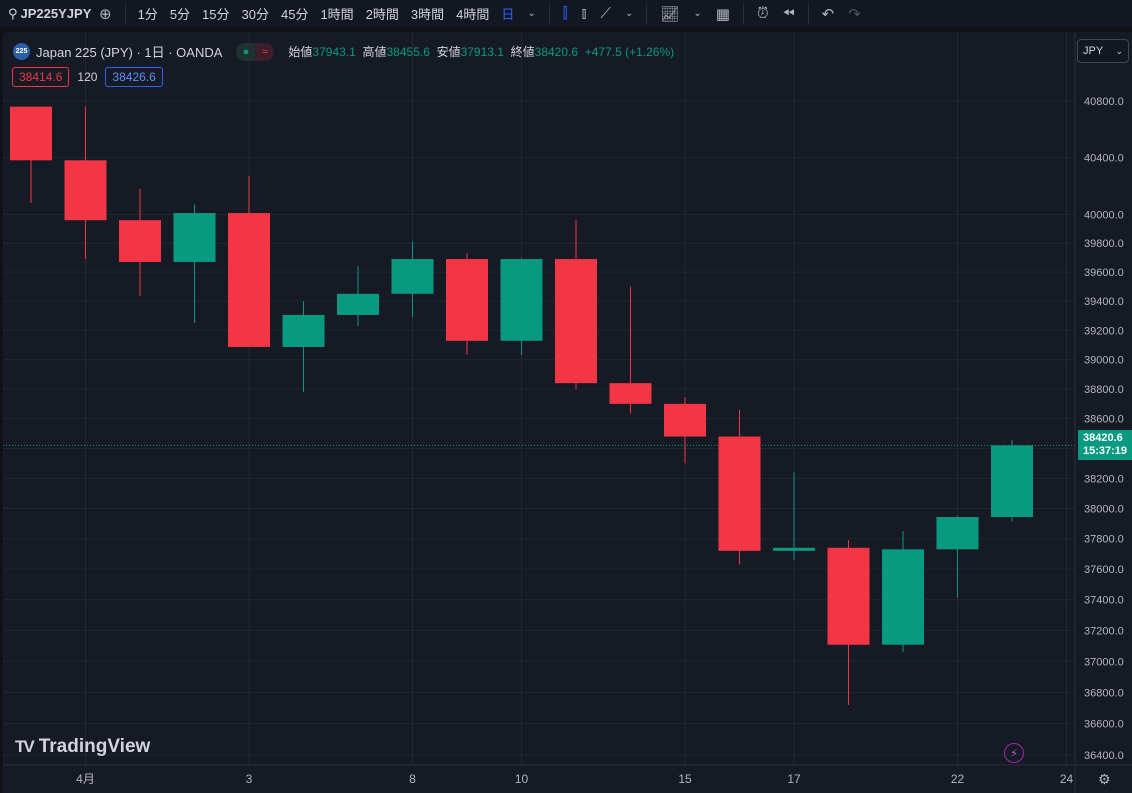  Describe the element at coordinates (605, 13) in the screenshot. I see `line-icon: ⟋` at that location.